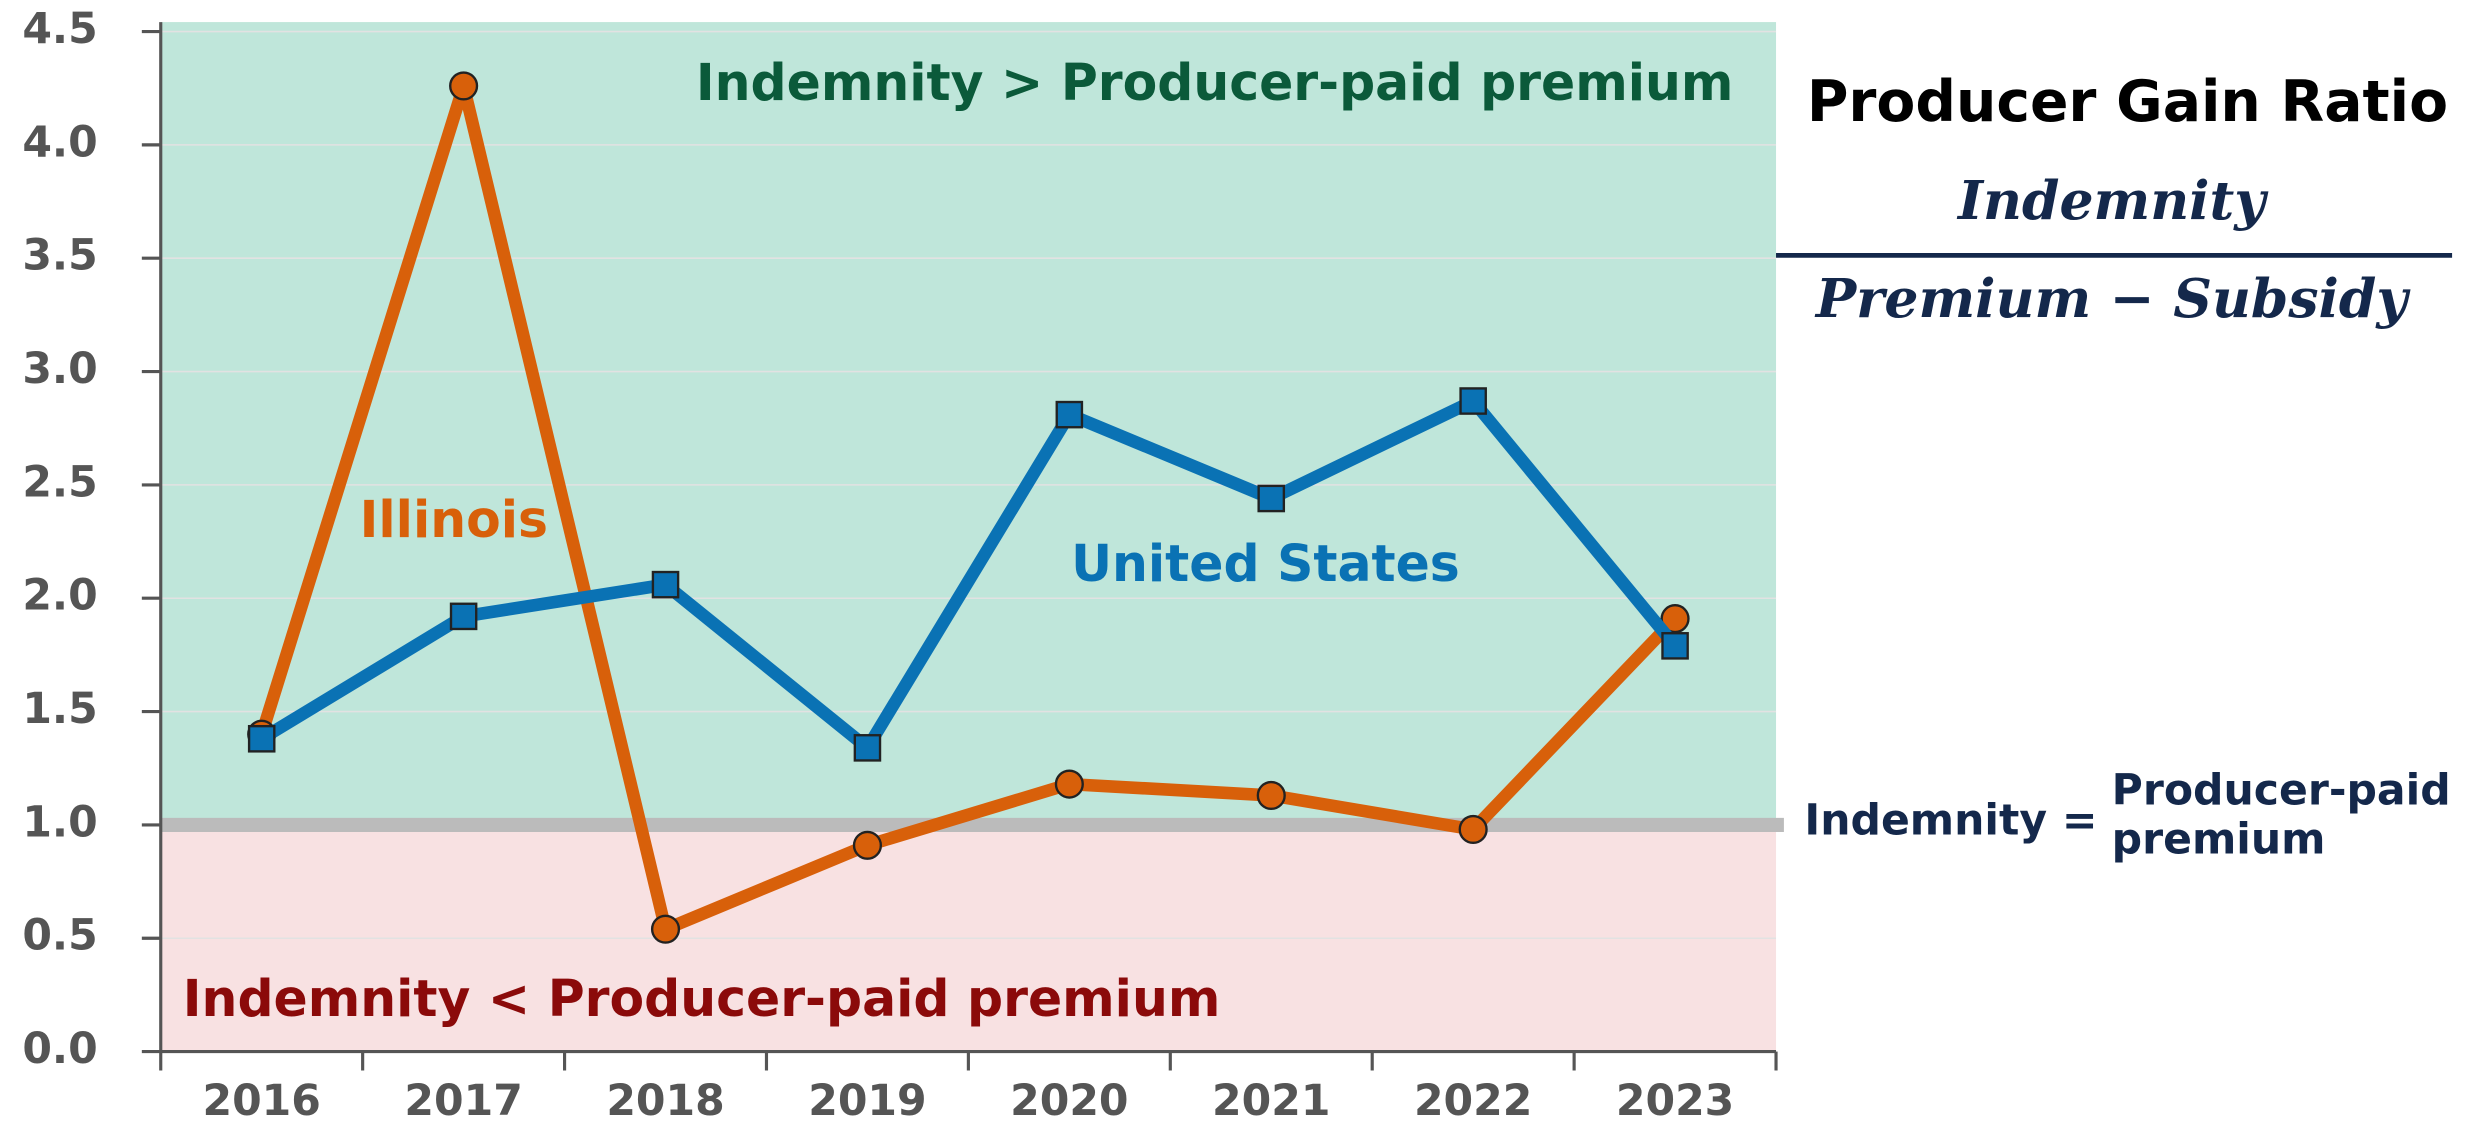 This screenshot has width=2471, height=1132. I want to click on numerator: Indemnity, so click(2112, 200).